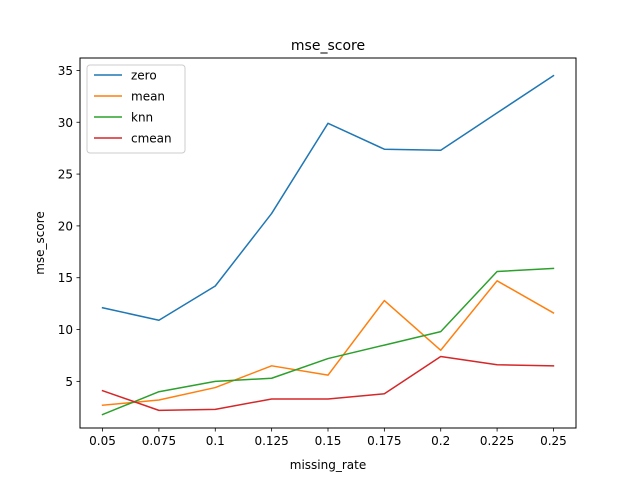  What do you see at coordinates (144, 76) in the screenshot?
I see `legend-label-zero: zero` at bounding box center [144, 76].